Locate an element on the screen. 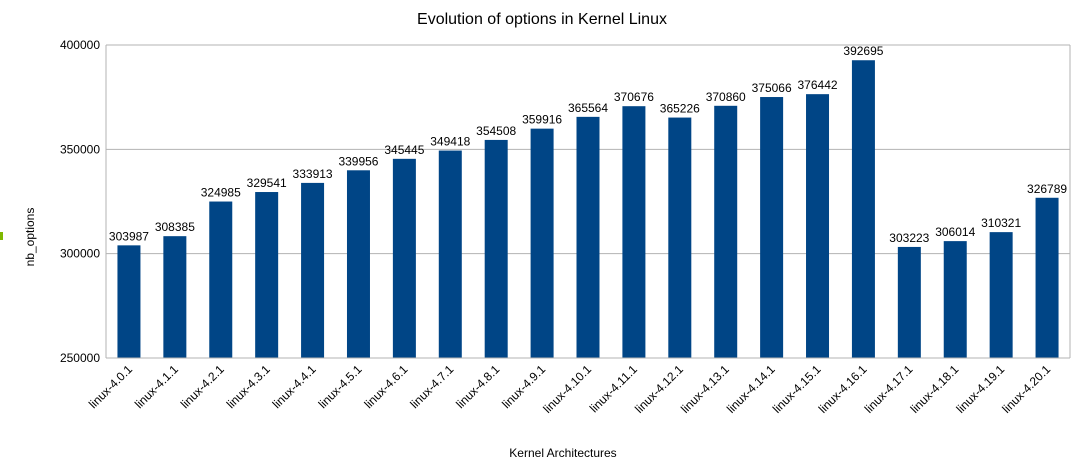  x-tick-label: linux-4.9.1 is located at coordinates (523, 386).